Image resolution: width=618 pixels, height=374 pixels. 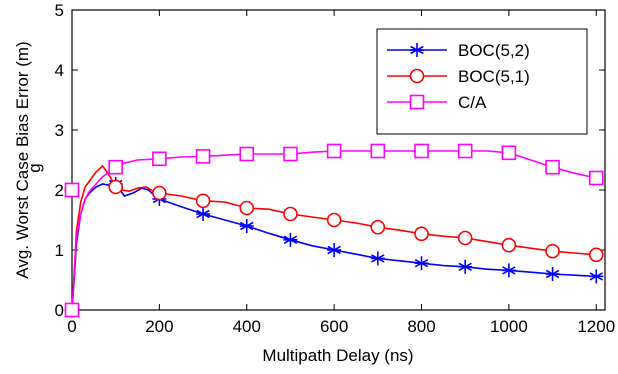 I want to click on y-tick-label: 5, so click(x=59, y=10).